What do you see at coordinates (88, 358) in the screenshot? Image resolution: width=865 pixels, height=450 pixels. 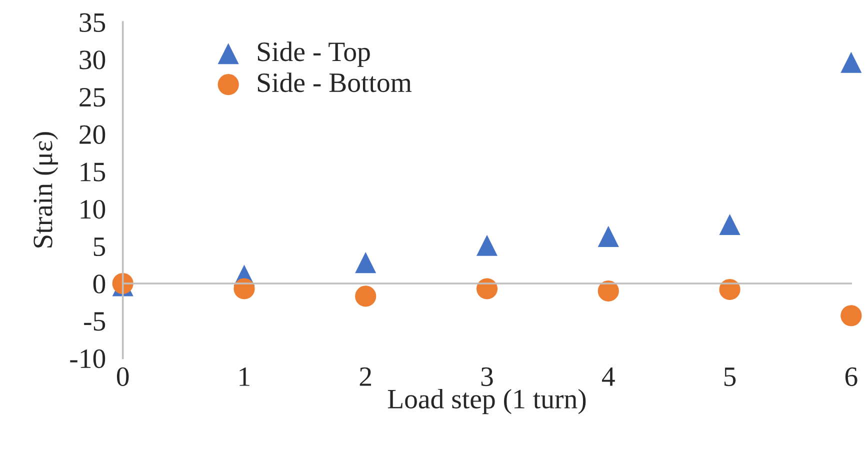 I see `y-tick-label: -10` at bounding box center [88, 358].